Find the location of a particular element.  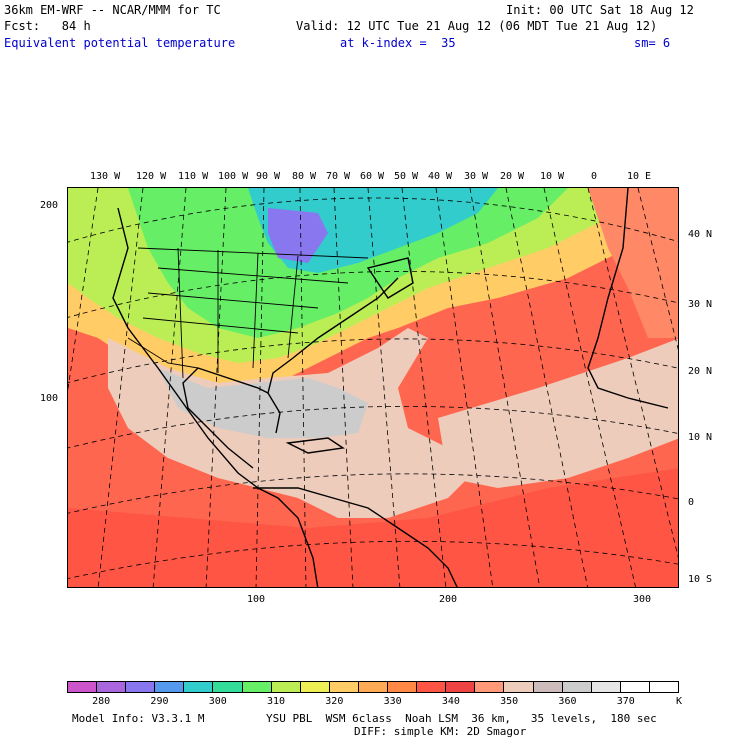

pacific-coast is located at coordinates (215, 397).